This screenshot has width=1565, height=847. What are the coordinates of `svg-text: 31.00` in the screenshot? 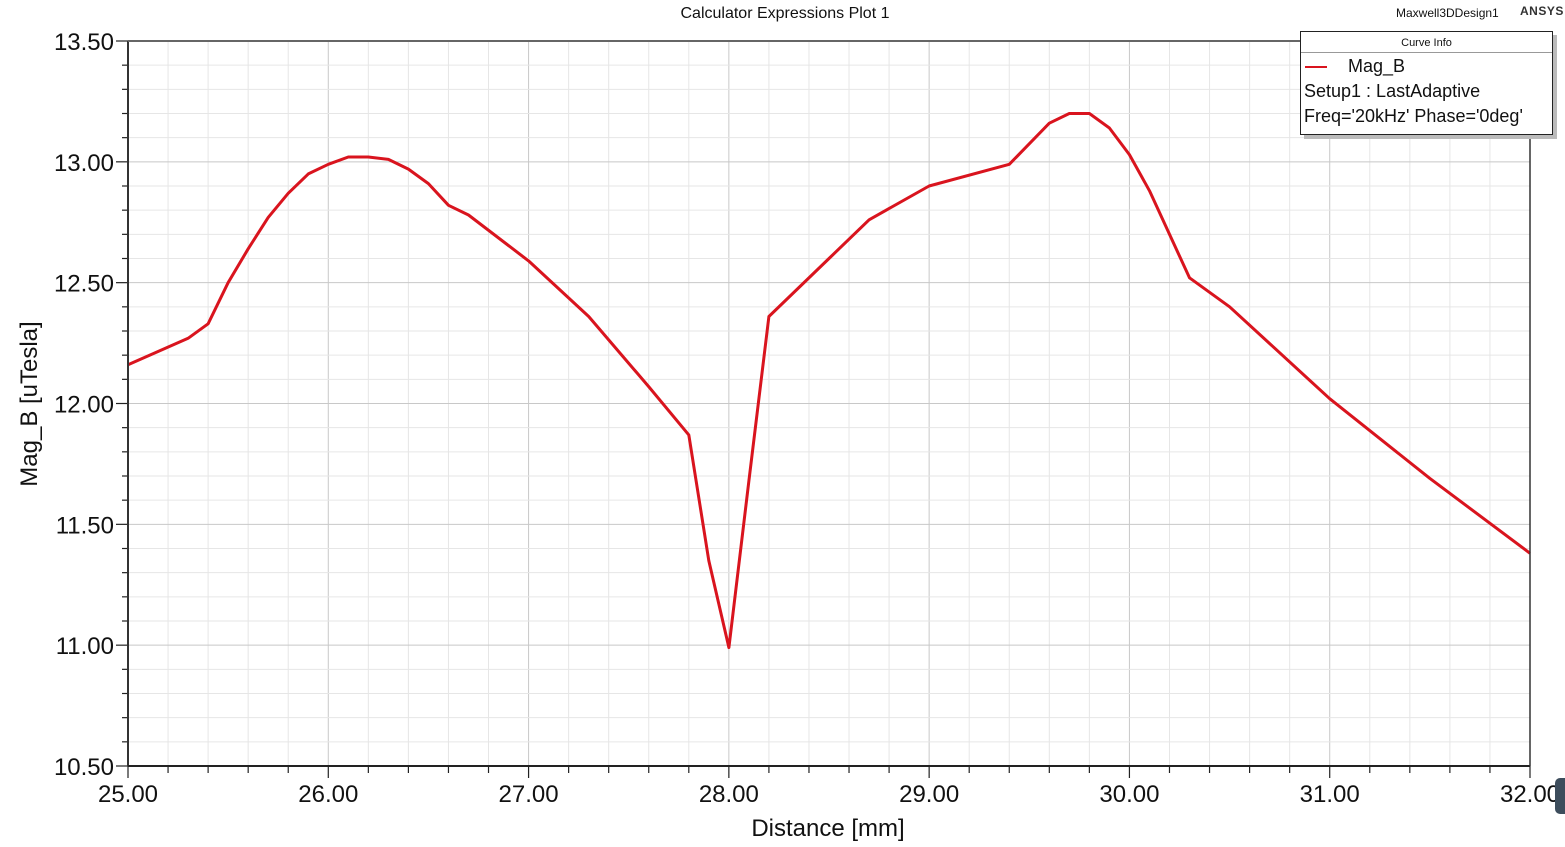 It's located at (1330, 794).